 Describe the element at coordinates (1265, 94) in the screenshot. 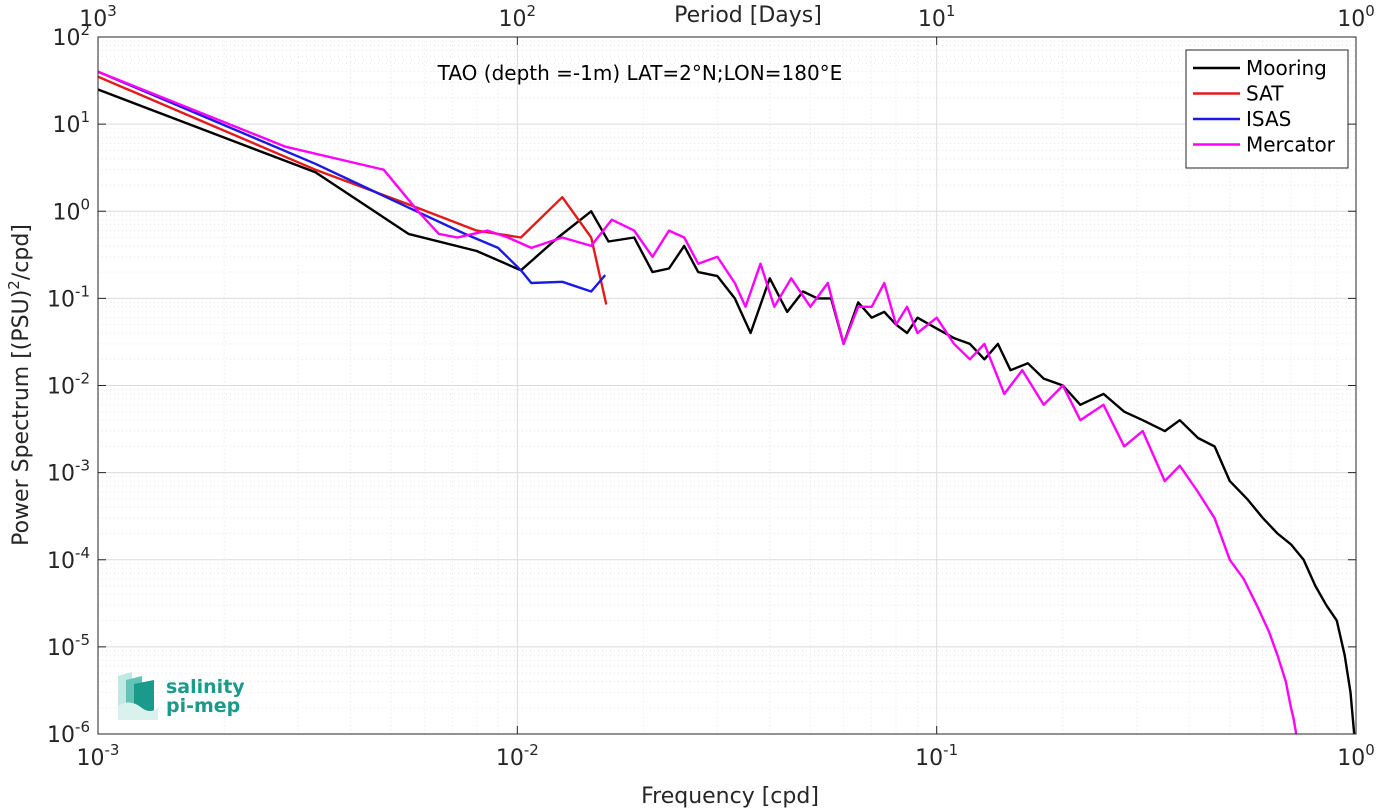

I see `legend-label-sat: SAT` at that location.